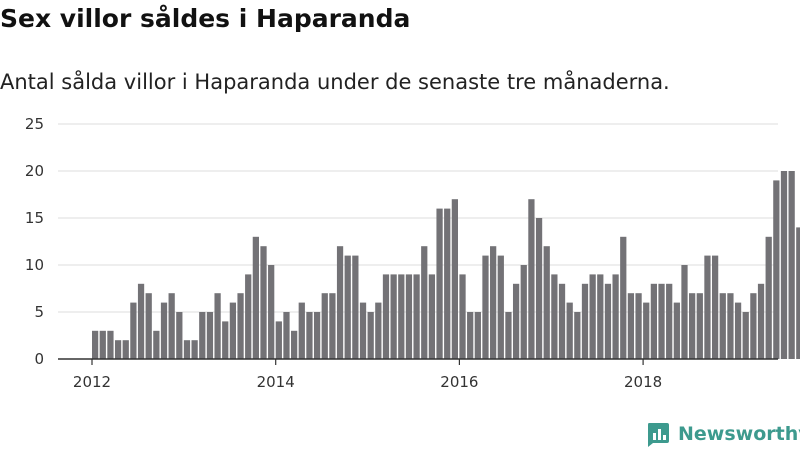 The width and height of the screenshot is (800, 450). What do you see at coordinates (643, 382) in the screenshot?
I see `x-tick-label: 2018` at bounding box center [643, 382].